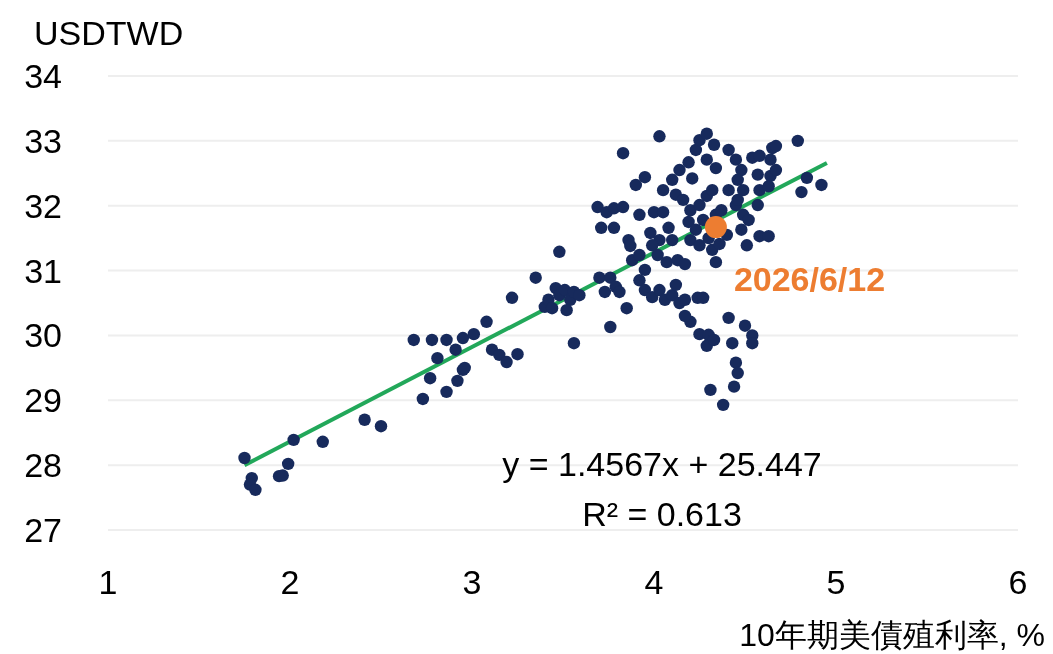 Image resolution: width=1053 pixels, height=654 pixels. Describe the element at coordinates (662, 464) in the screenshot. I see `annotation: y = 1.4567x + 25.447` at that location.